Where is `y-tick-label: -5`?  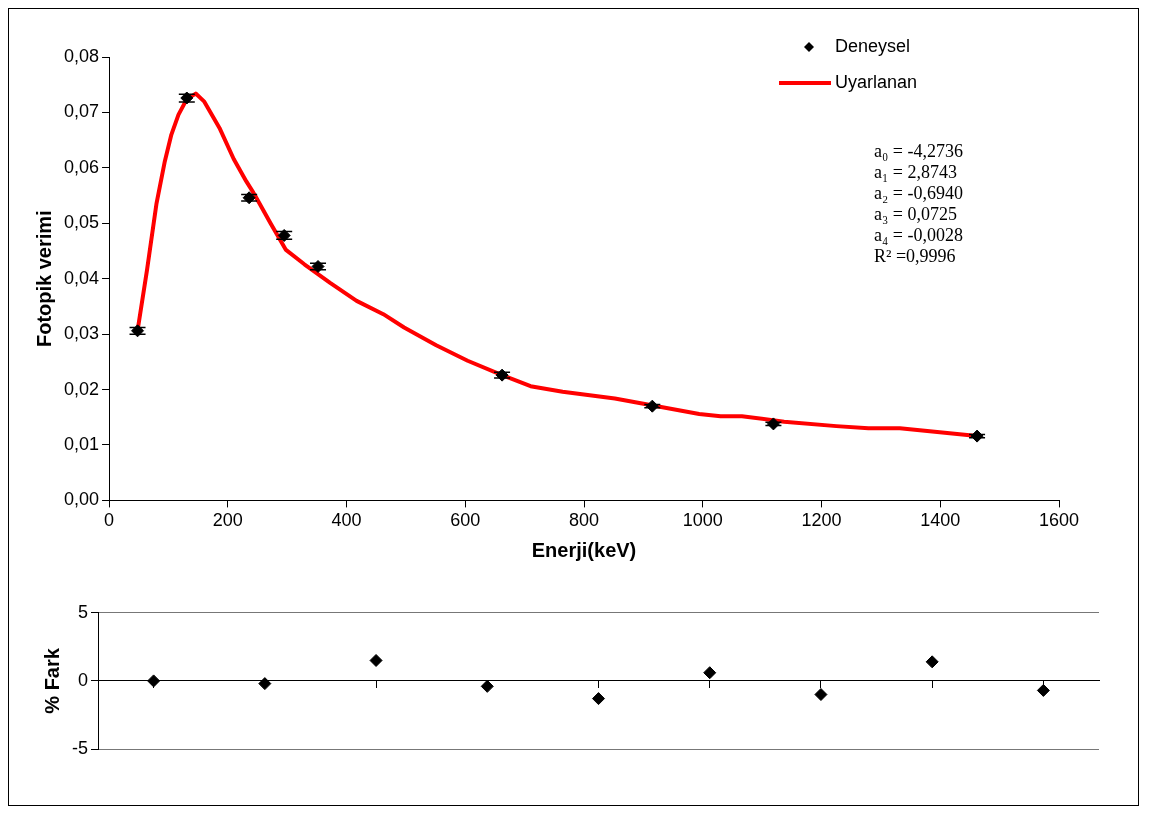 y-tick-label: -5 is located at coordinates (79, 747).